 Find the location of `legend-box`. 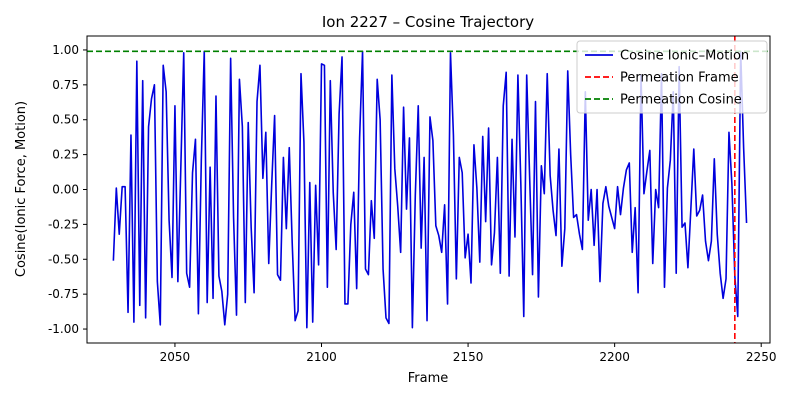

legend-box is located at coordinates (672, 77).